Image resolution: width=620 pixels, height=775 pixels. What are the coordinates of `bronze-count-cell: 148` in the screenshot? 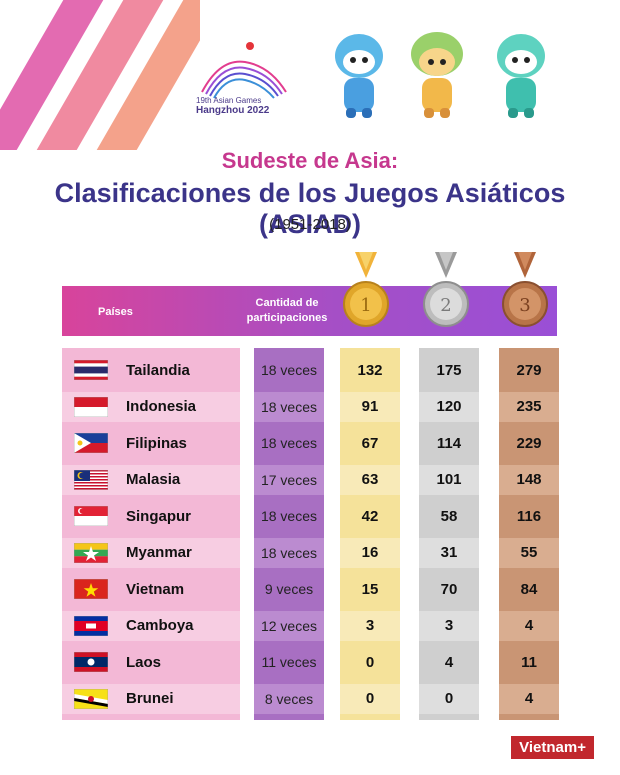 It's located at (529, 479).